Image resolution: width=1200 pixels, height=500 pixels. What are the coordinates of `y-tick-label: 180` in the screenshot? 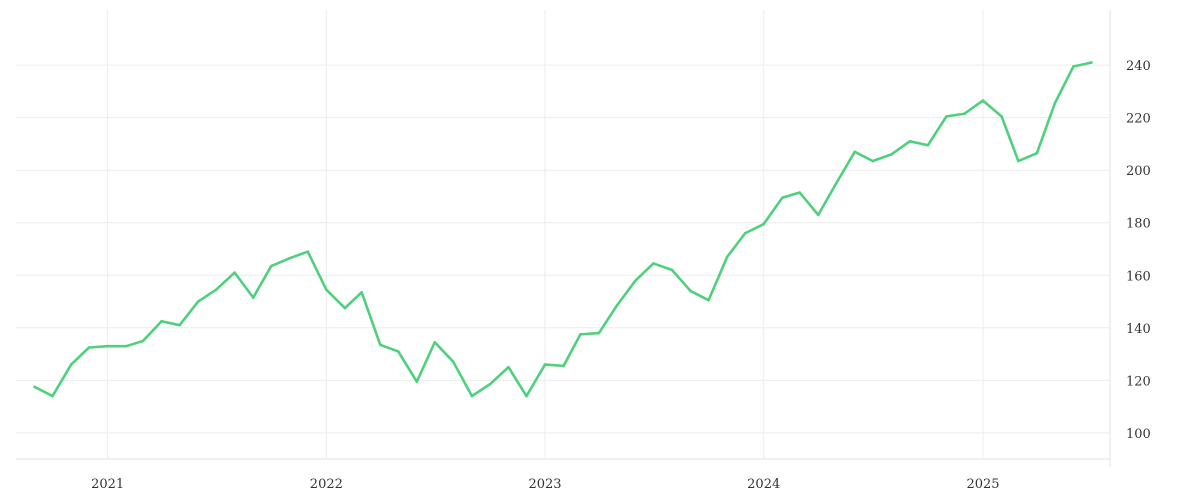 It's located at (1138, 224).